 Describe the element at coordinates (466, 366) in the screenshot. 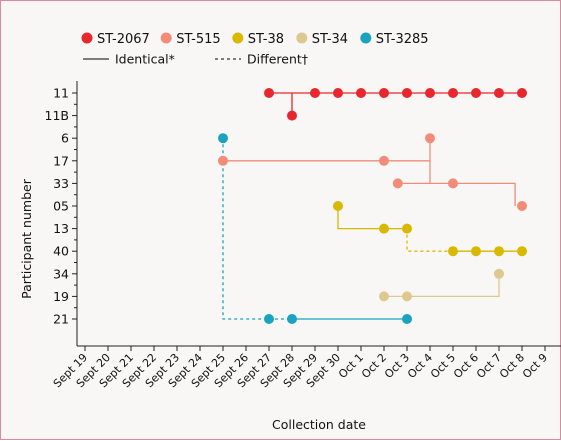

I see `x-tick-label: Oct 6` at that location.